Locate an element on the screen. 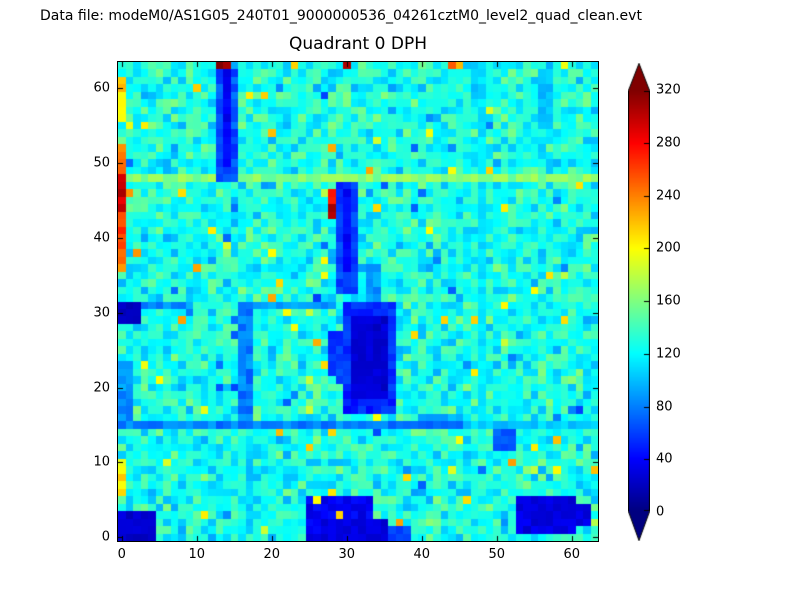 Image resolution: width=800 pixels, height=600 pixels. x-tick-label: 60 is located at coordinates (572, 554).